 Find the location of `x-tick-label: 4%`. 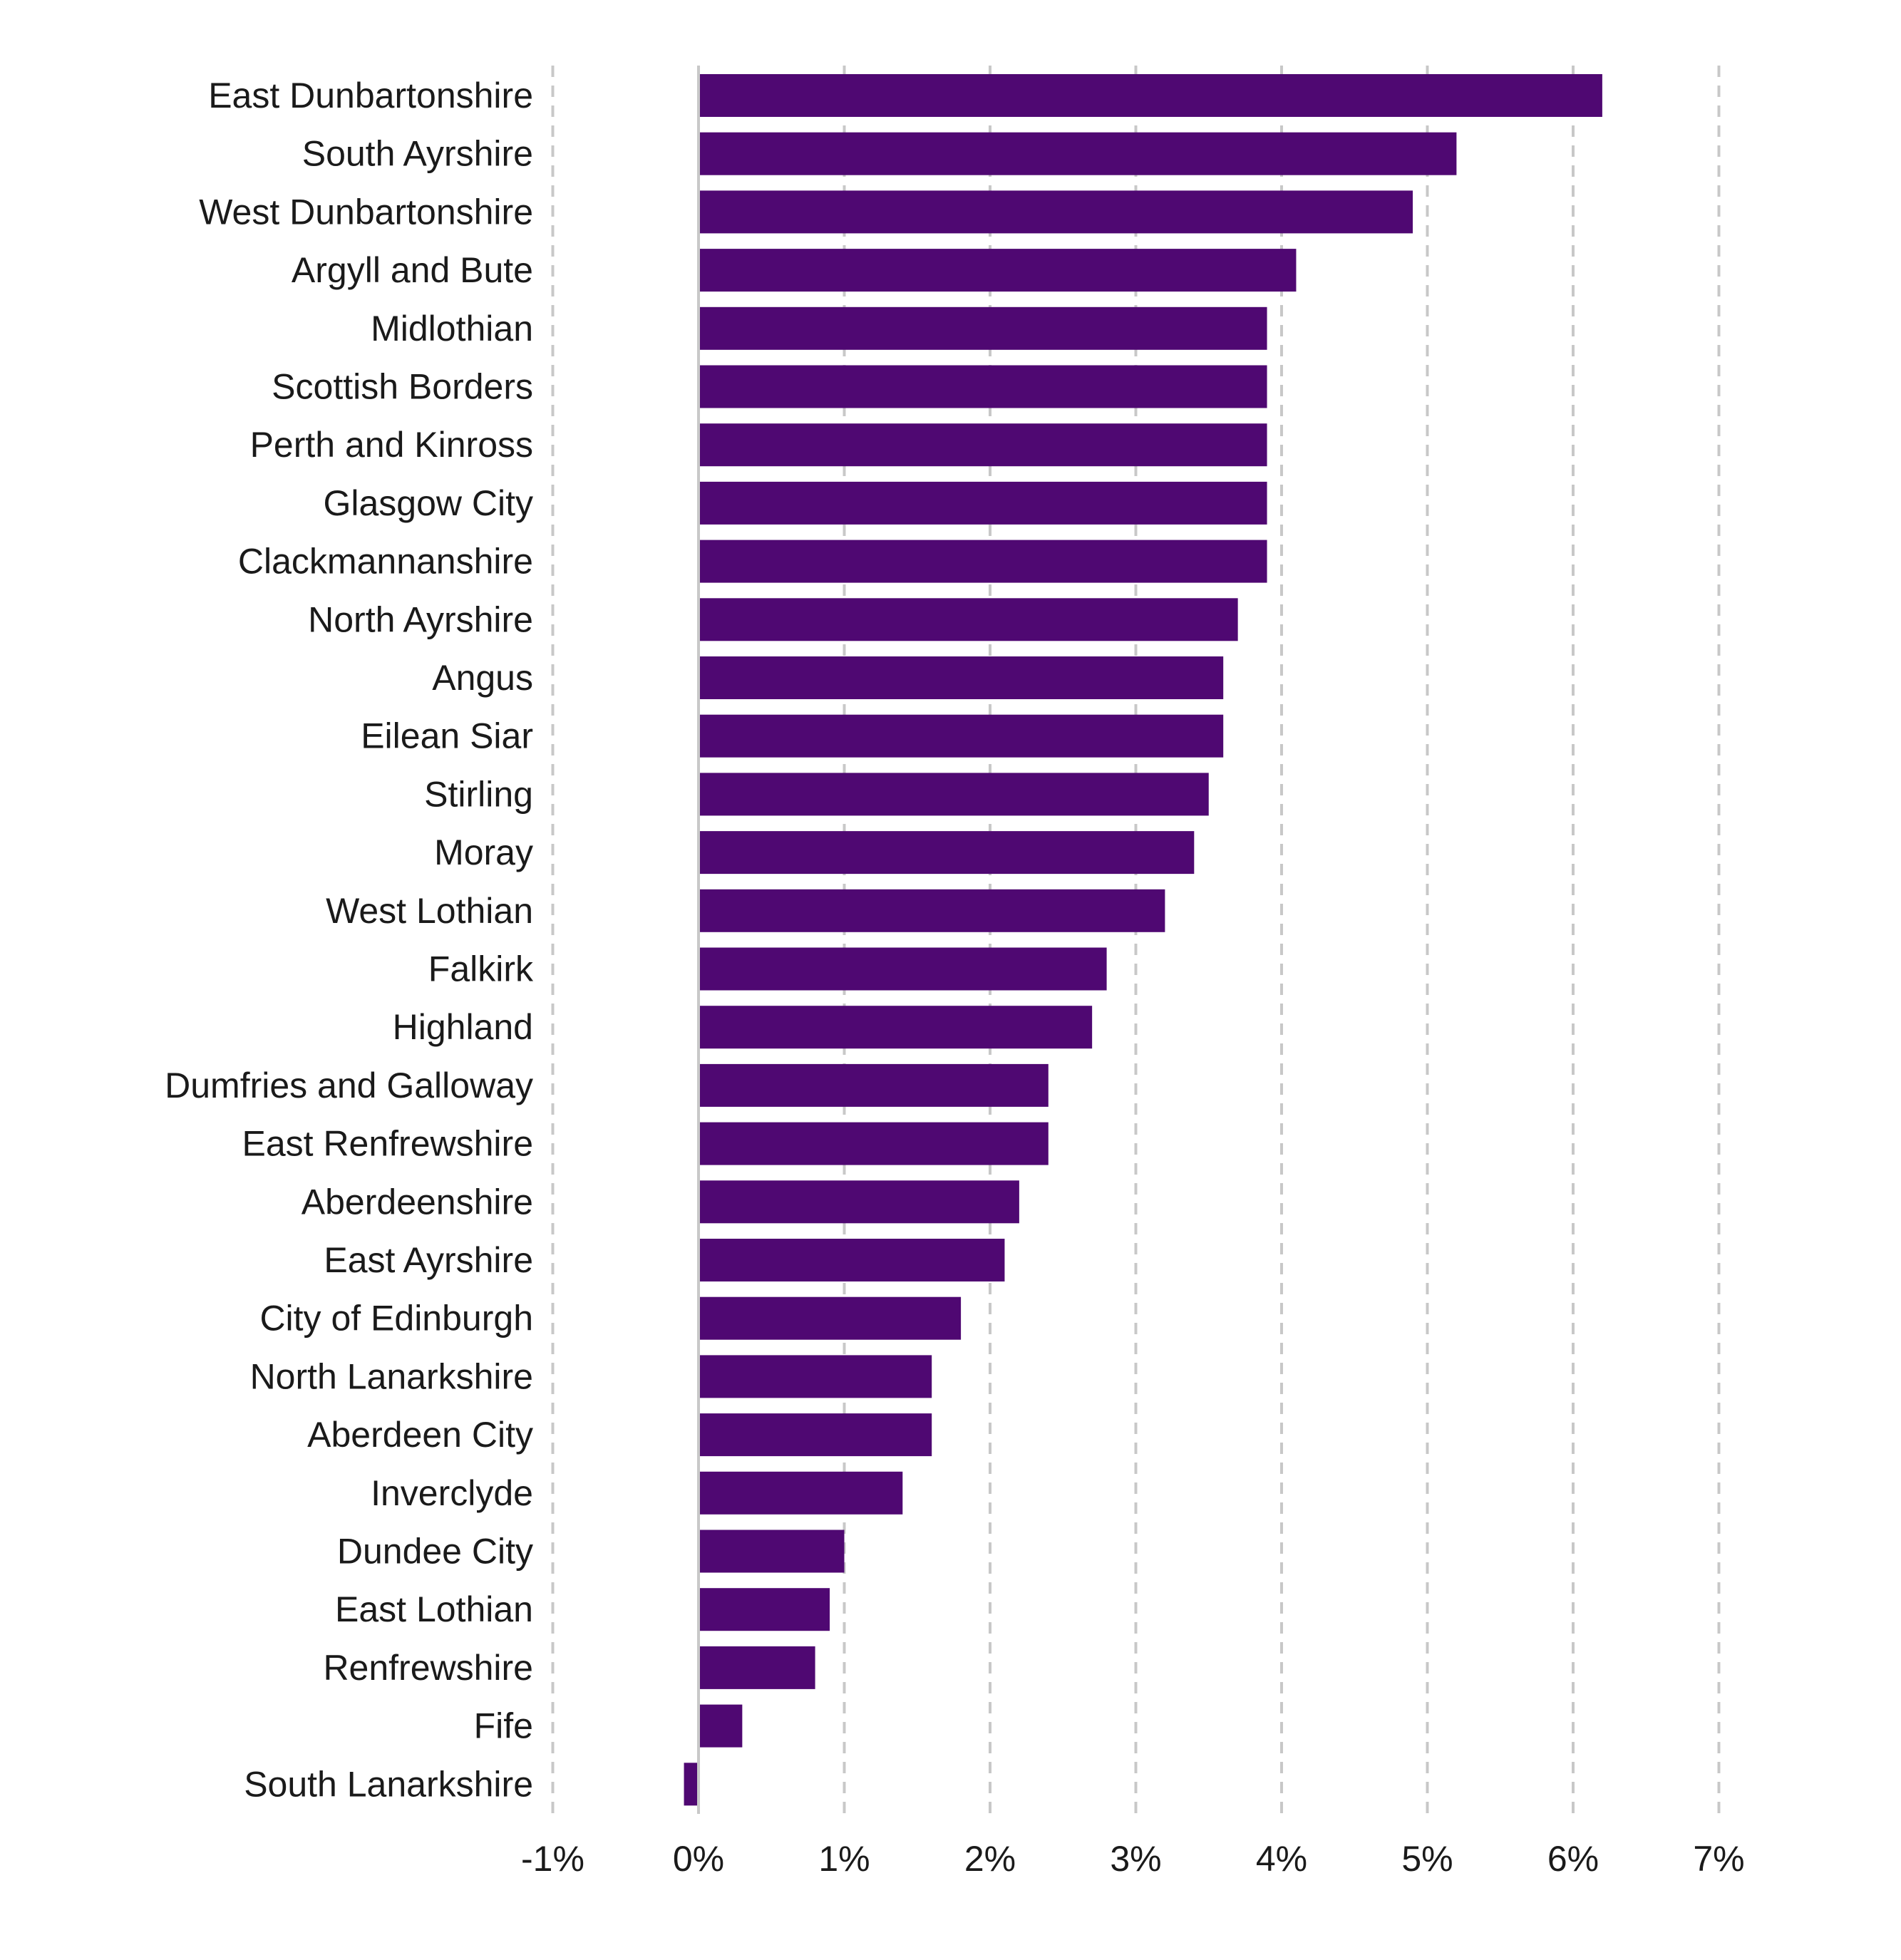

x-tick-label: 4% is located at coordinates (1281, 1859).